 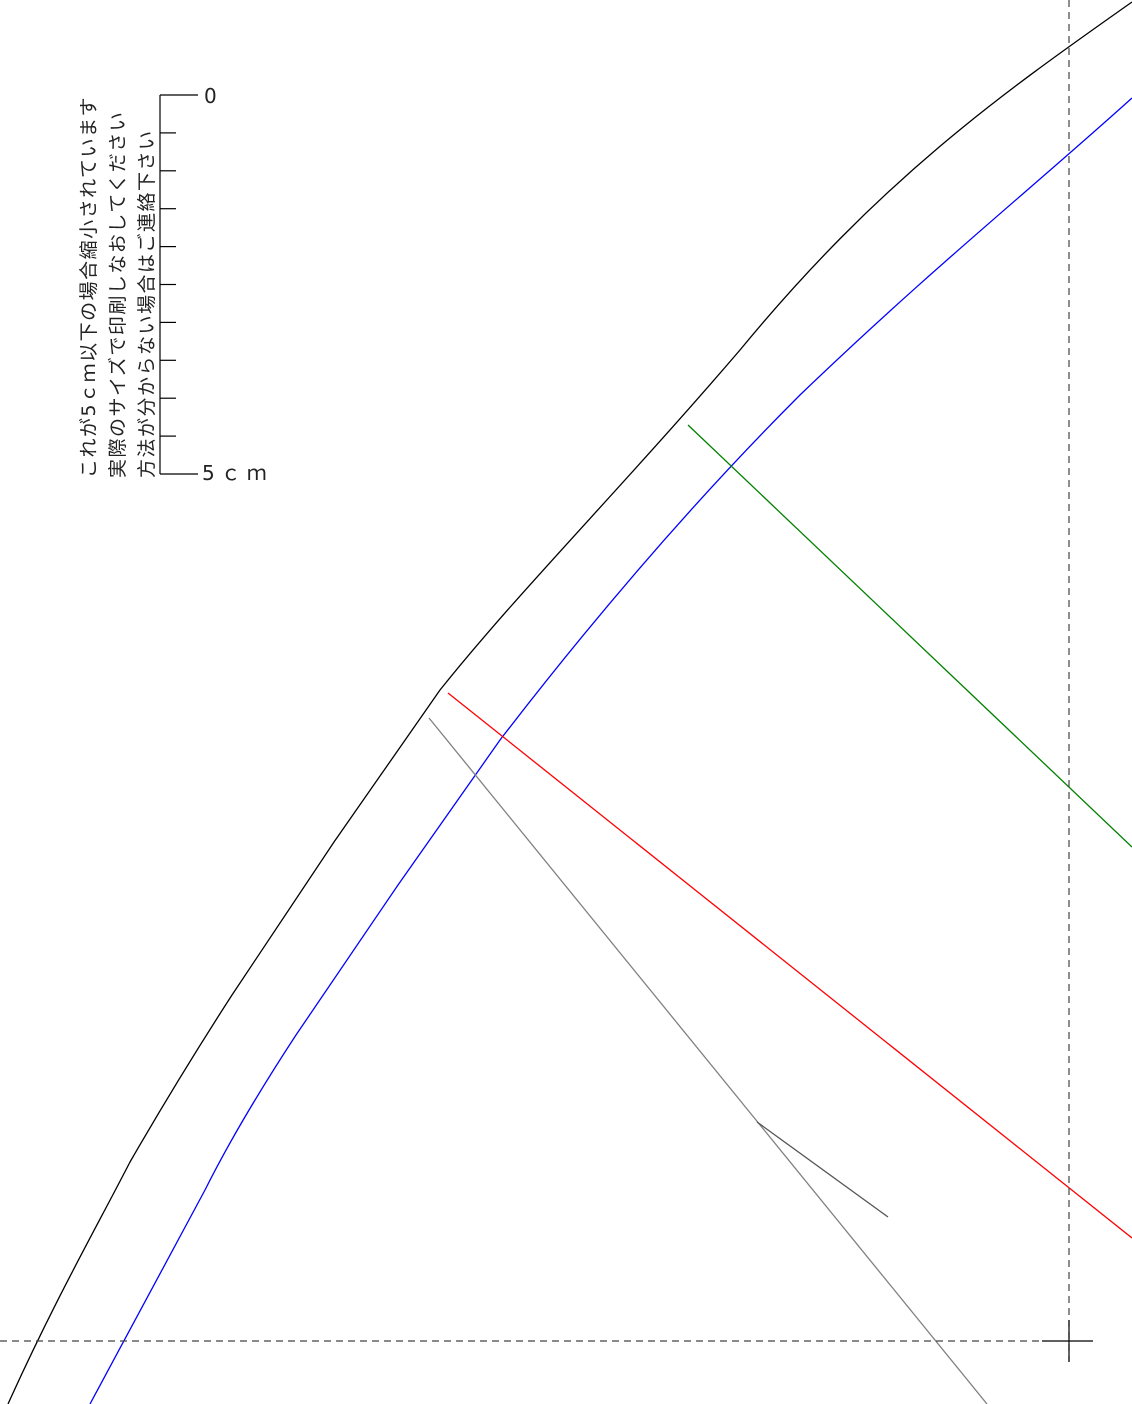 I want to click on scale-note-line-3: 方法が分からない場合はご連絡下さい, so click(x=147, y=303).